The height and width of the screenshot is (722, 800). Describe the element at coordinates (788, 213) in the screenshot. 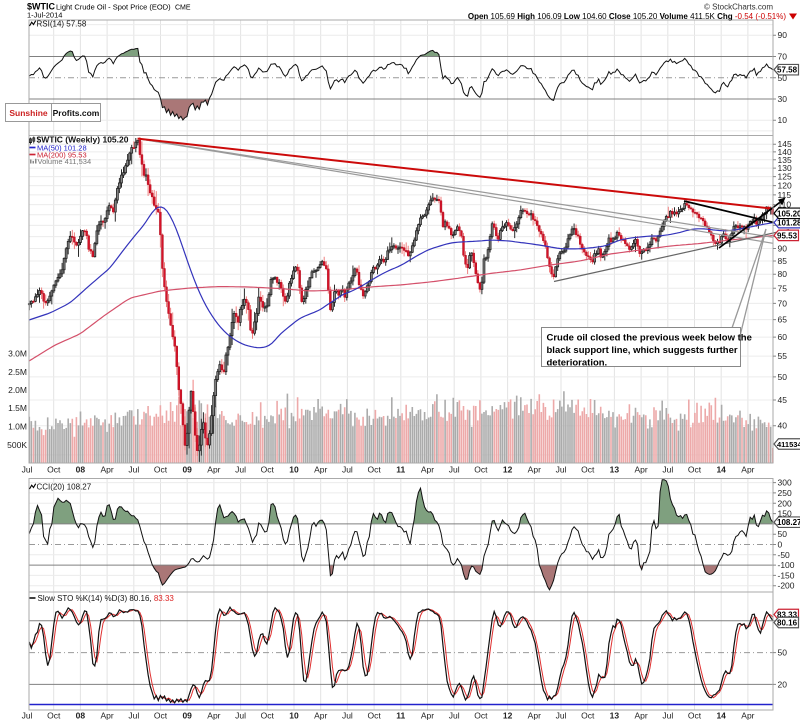

I see `svg-text: 105.20` at that location.